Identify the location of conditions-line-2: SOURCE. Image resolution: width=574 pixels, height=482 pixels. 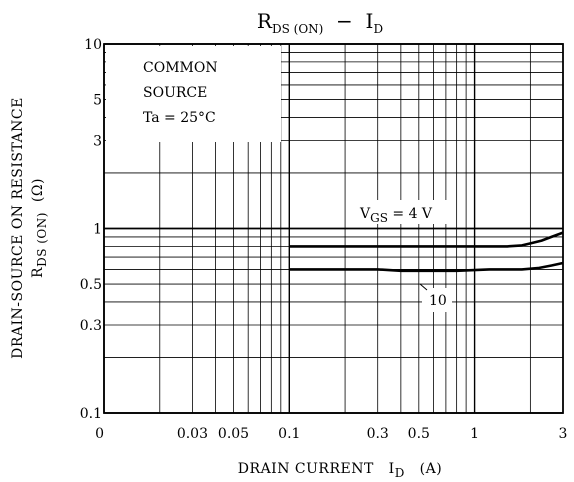
(175, 93).